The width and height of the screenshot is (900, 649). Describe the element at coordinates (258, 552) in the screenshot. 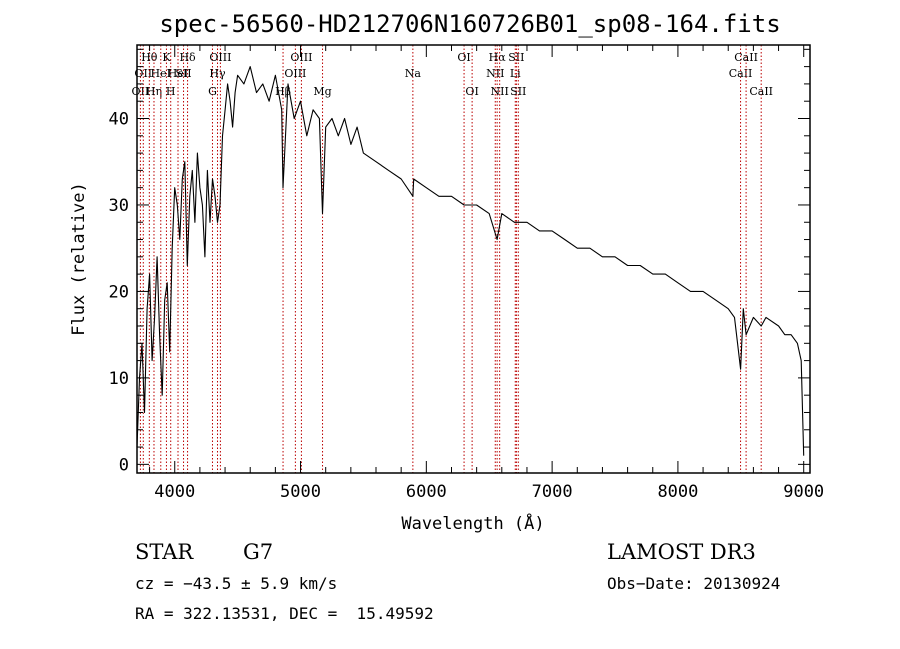

I see `object-subclass: G7` at that location.